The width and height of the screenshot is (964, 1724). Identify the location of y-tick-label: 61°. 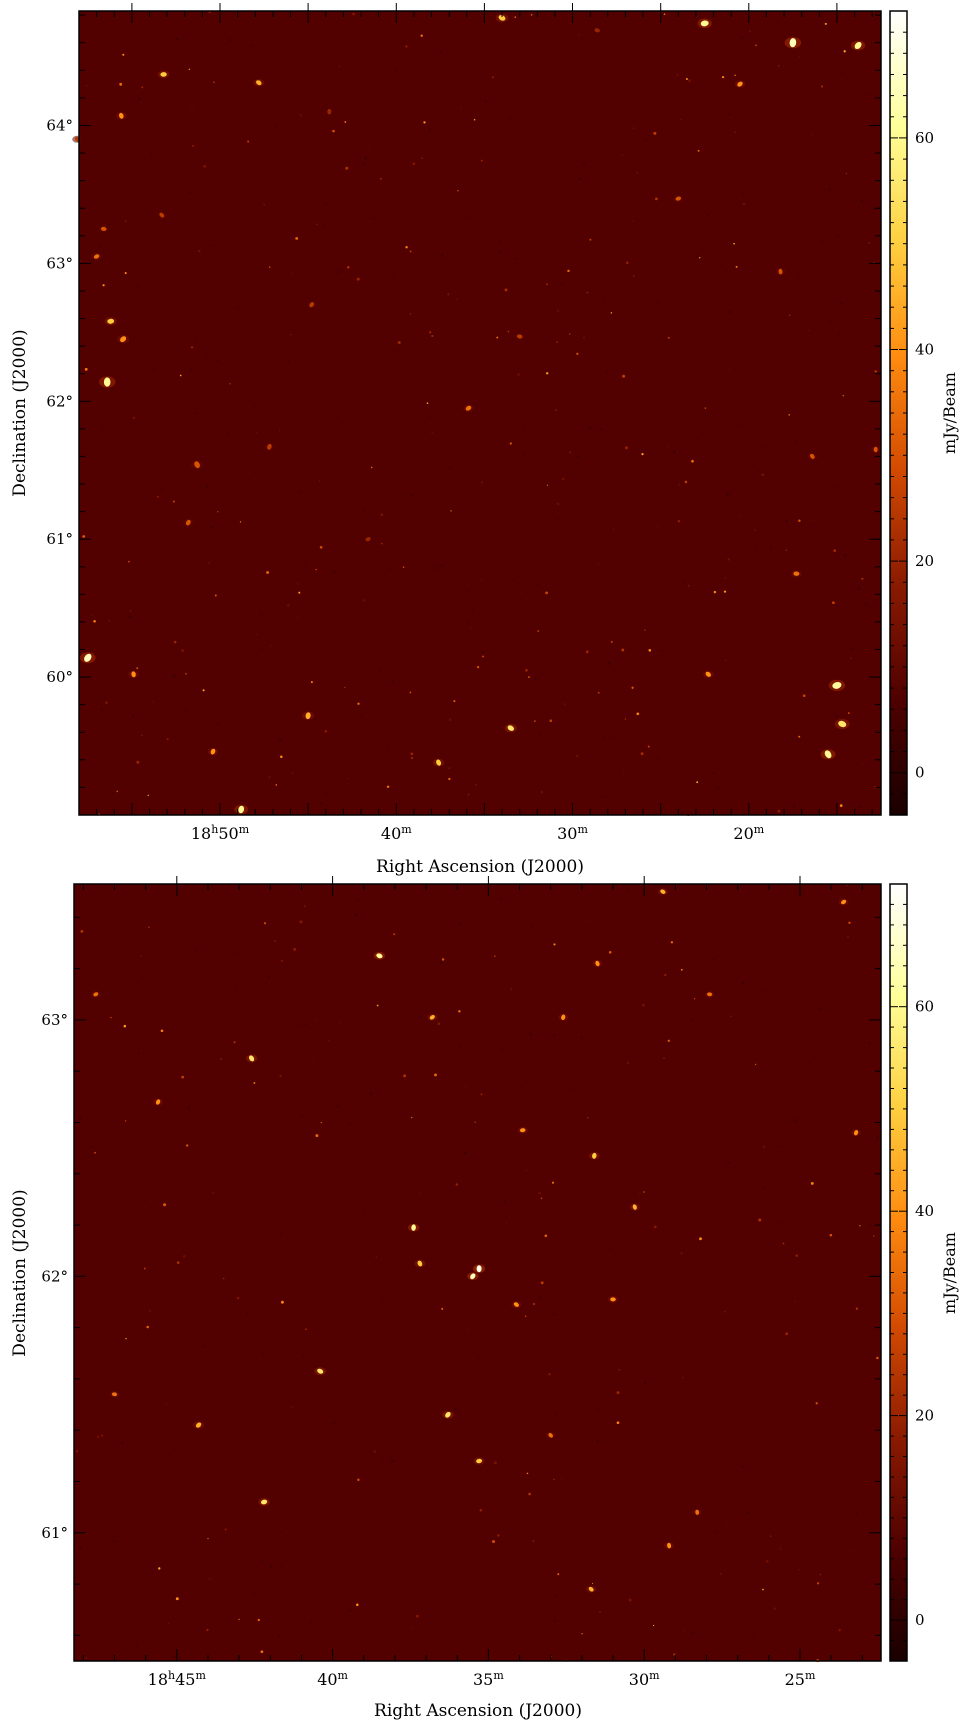
(54, 1533).